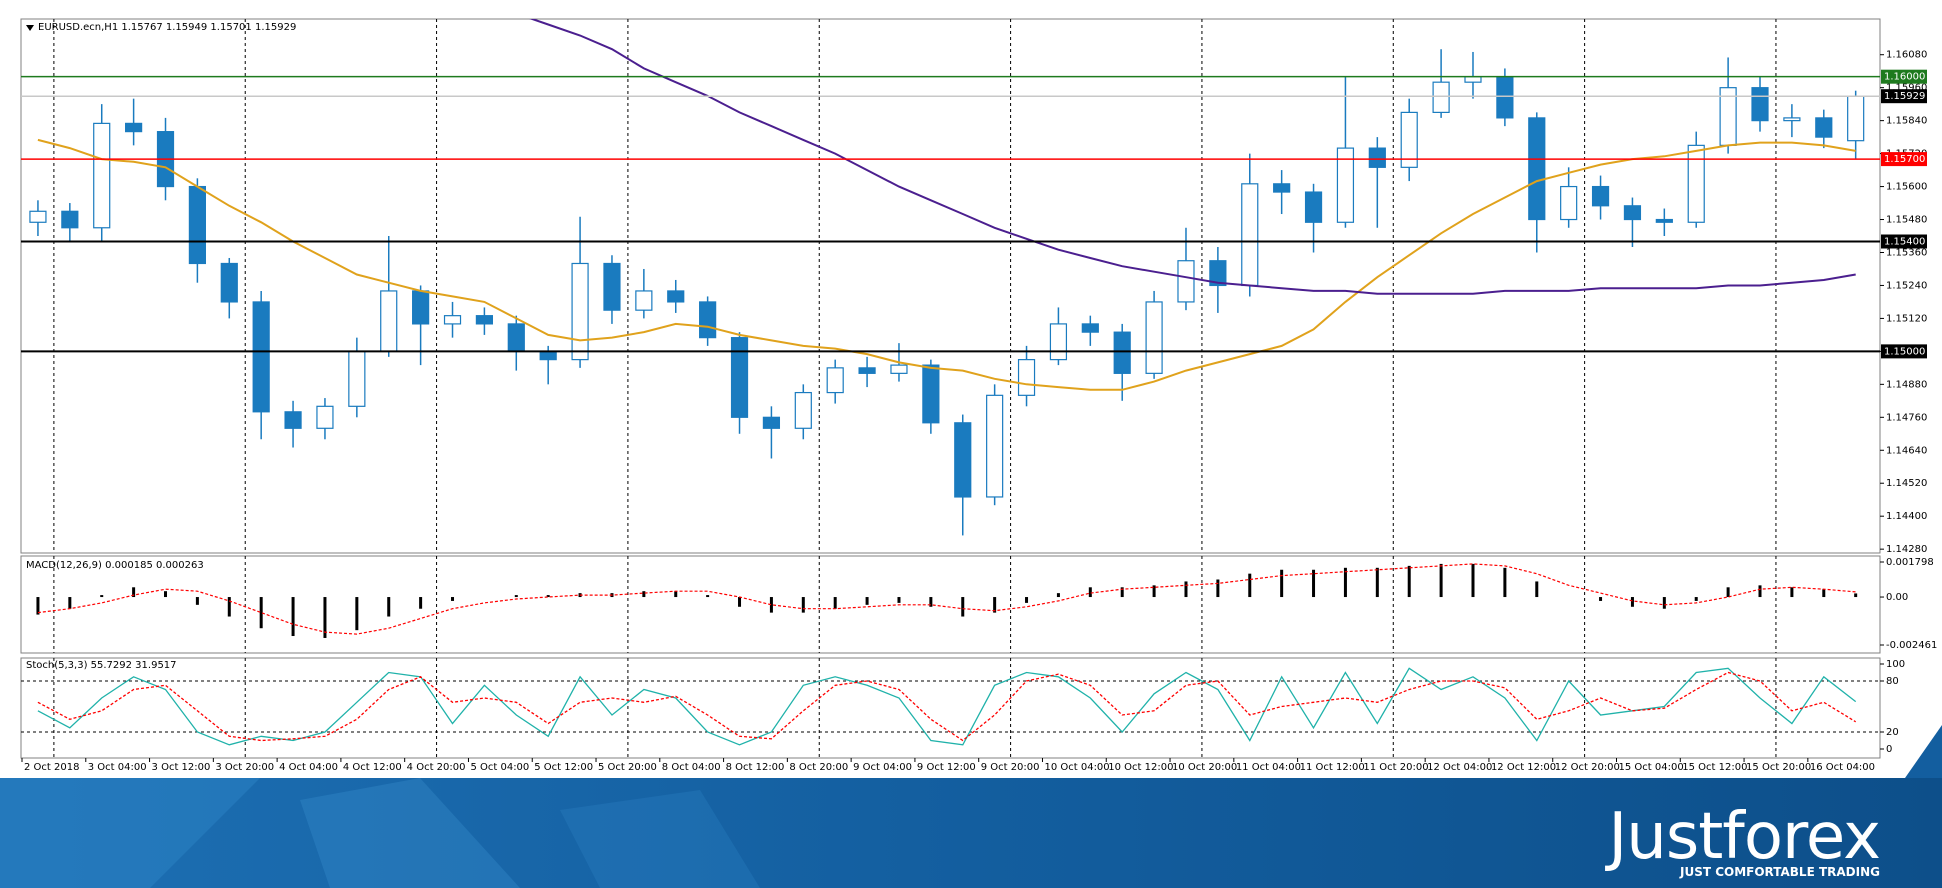 Image resolution: width=1942 pixels, height=888 pixels. What do you see at coordinates (244, 767) in the screenshot?
I see `x-tick-label: 3 Oct 20:00` at bounding box center [244, 767].